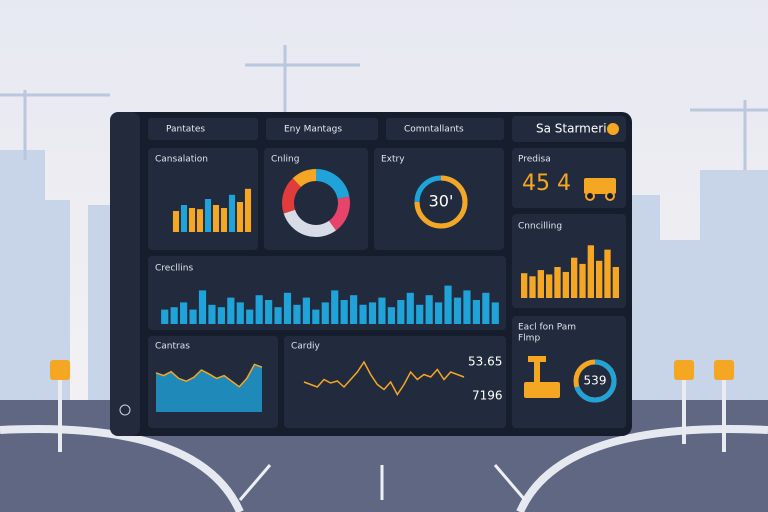 This screenshot has width=768, height=512. I want to click on gauge-label: 30', so click(441, 201).